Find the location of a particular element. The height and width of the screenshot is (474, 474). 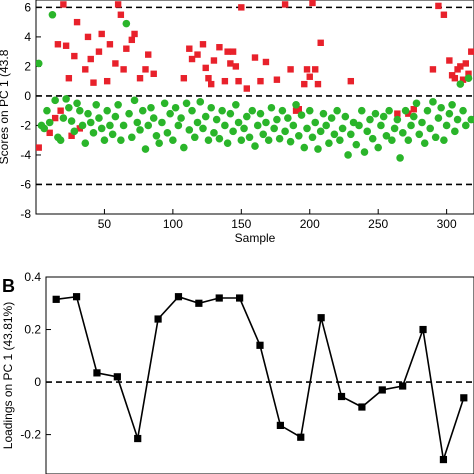

y-axis-label: Loadings on PC 1 (43.81%) is located at coordinates (8, 375).